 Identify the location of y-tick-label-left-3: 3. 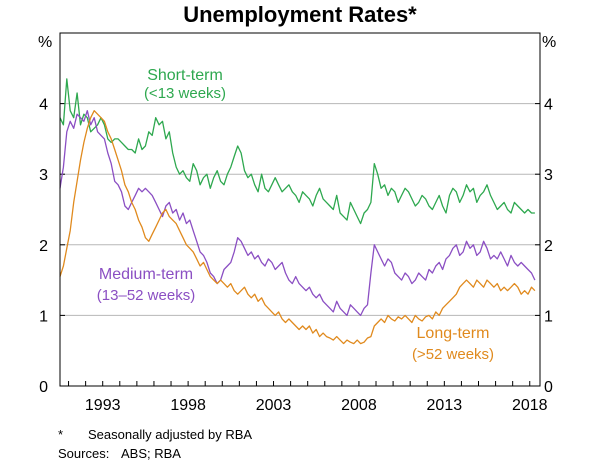
(43, 175).